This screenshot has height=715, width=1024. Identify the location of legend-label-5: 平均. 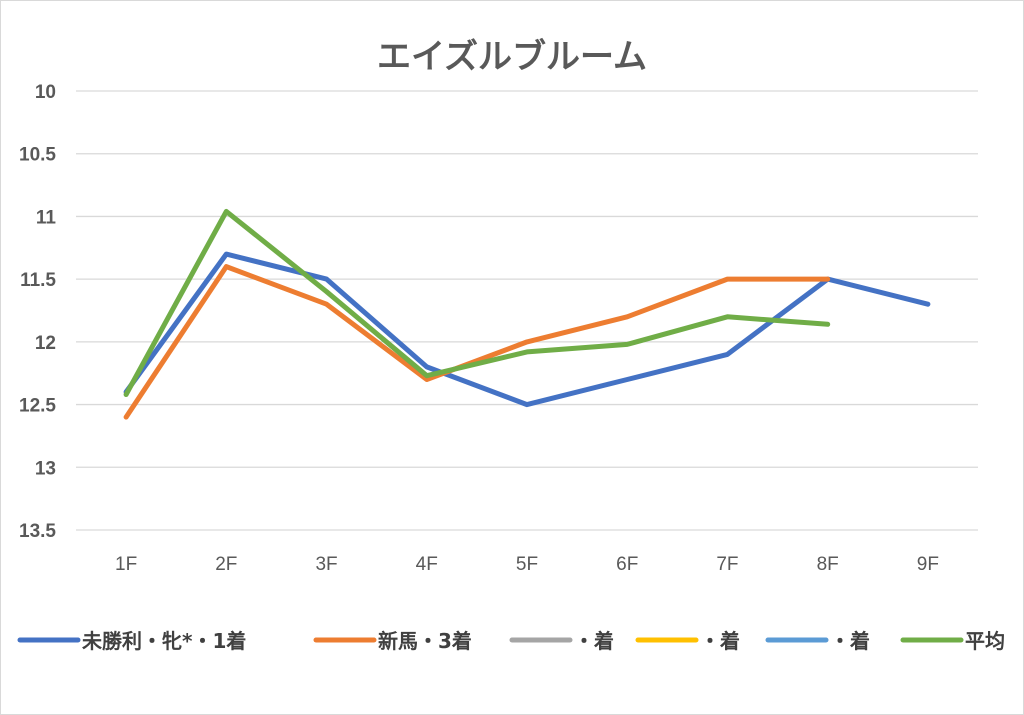
(985, 641).